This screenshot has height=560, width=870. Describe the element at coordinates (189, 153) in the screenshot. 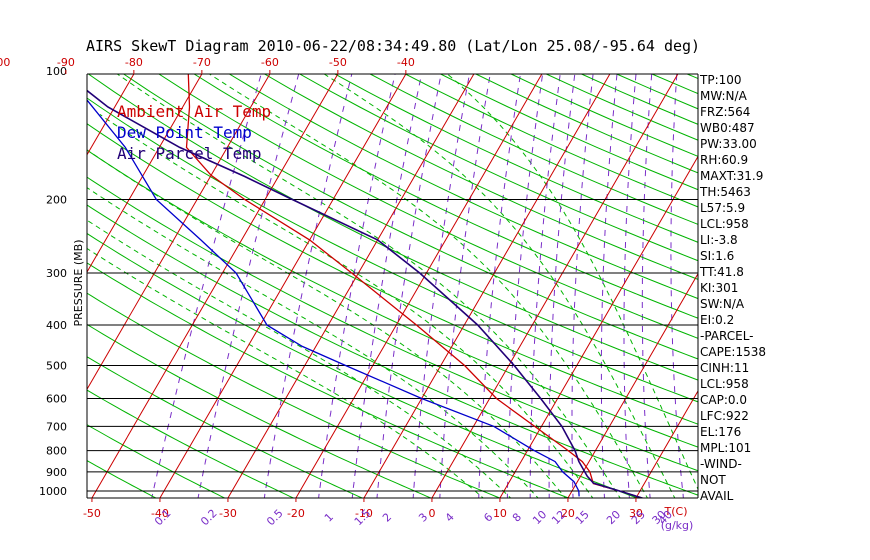

I see `legend-entry: Air Parcel Temp` at that location.